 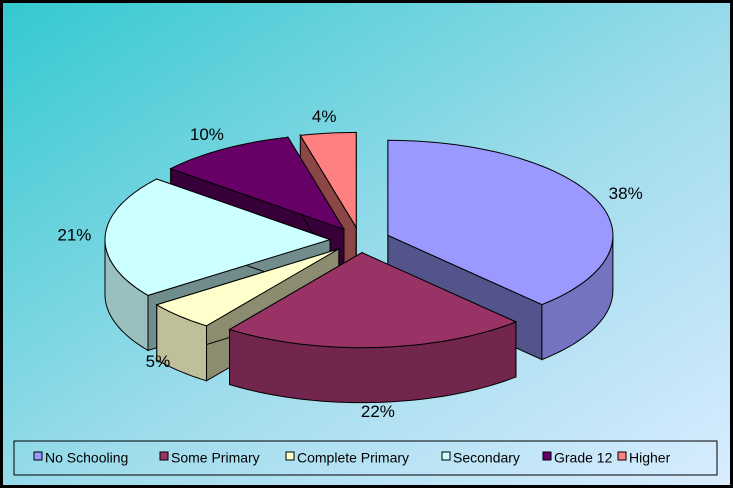 I want to click on data-label: 4%, so click(x=324, y=116).